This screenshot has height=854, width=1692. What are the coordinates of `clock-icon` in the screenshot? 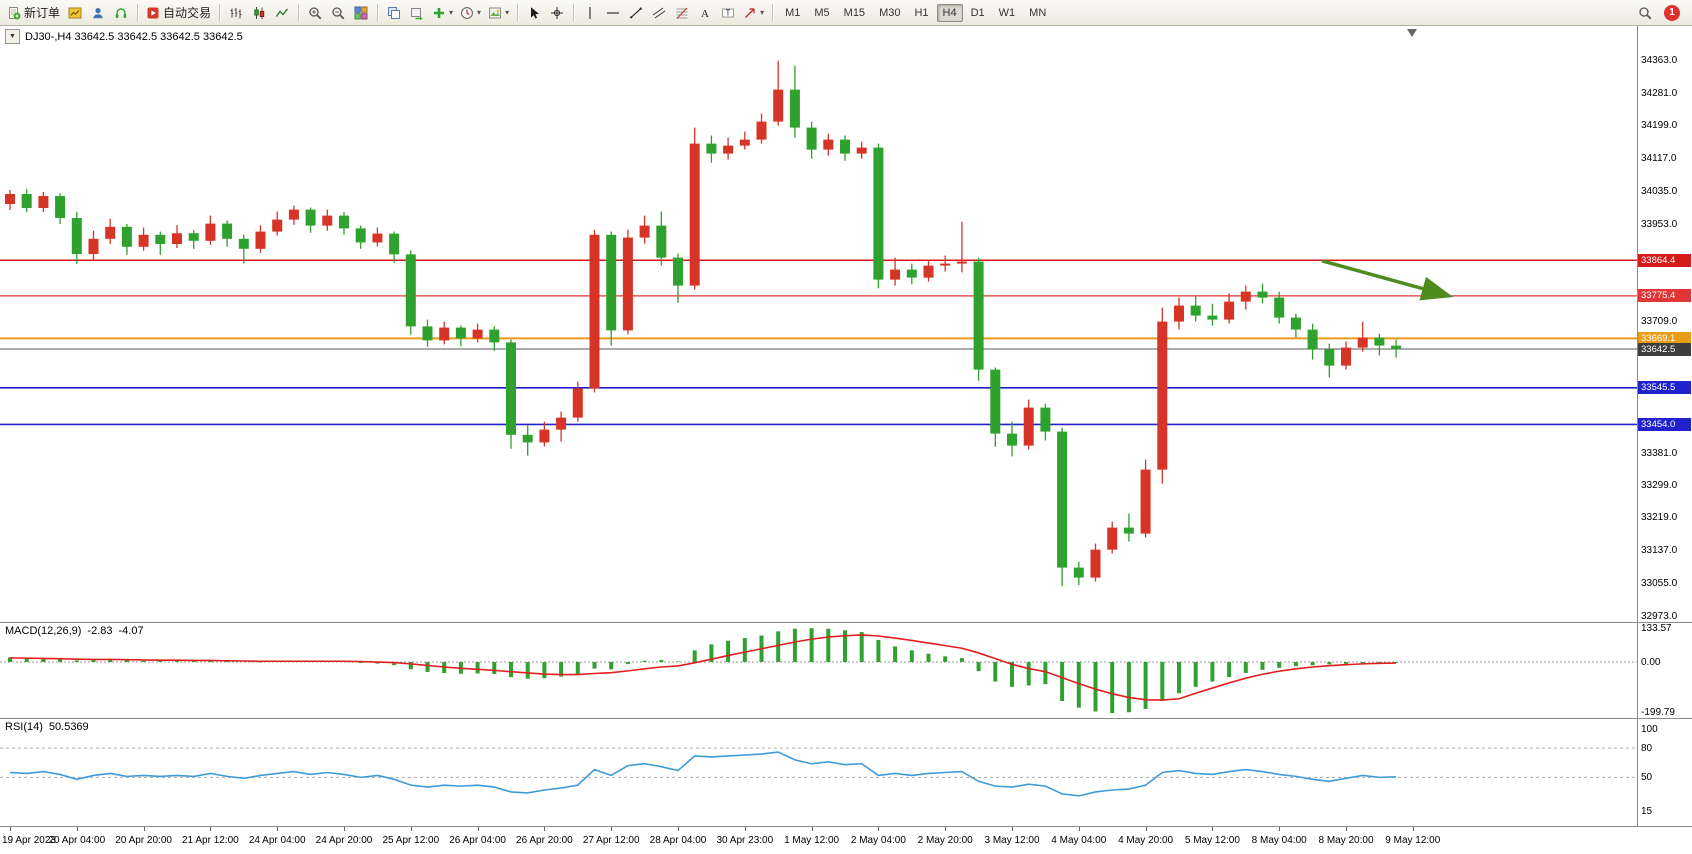 It's located at (467, 13).